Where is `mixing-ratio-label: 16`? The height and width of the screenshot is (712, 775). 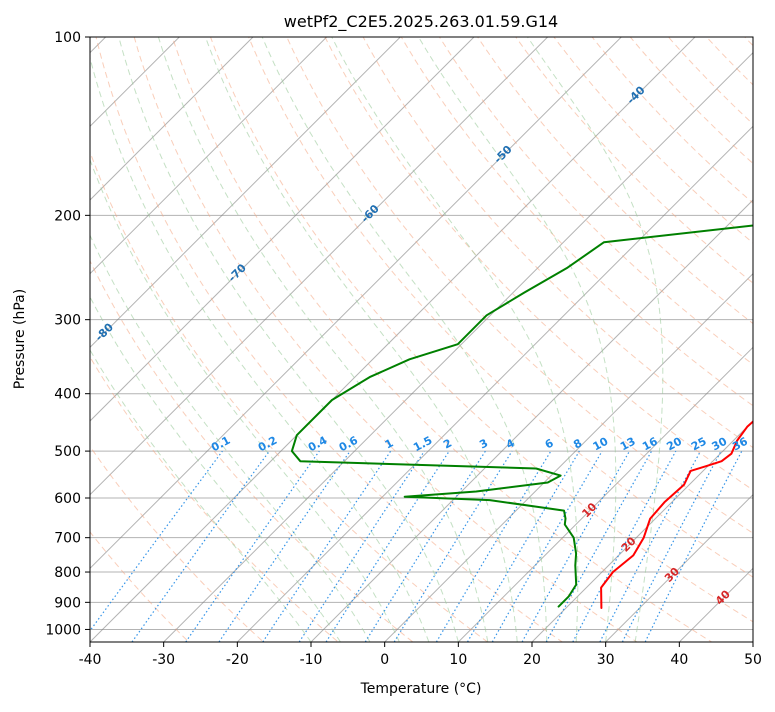
mixing-ratio-label: 16 is located at coordinates (650, 444).